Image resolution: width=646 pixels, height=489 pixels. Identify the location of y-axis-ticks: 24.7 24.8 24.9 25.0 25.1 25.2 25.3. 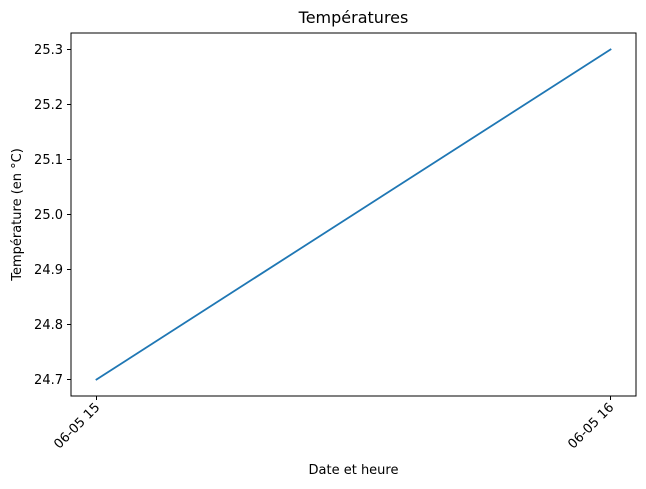
(52, 215).